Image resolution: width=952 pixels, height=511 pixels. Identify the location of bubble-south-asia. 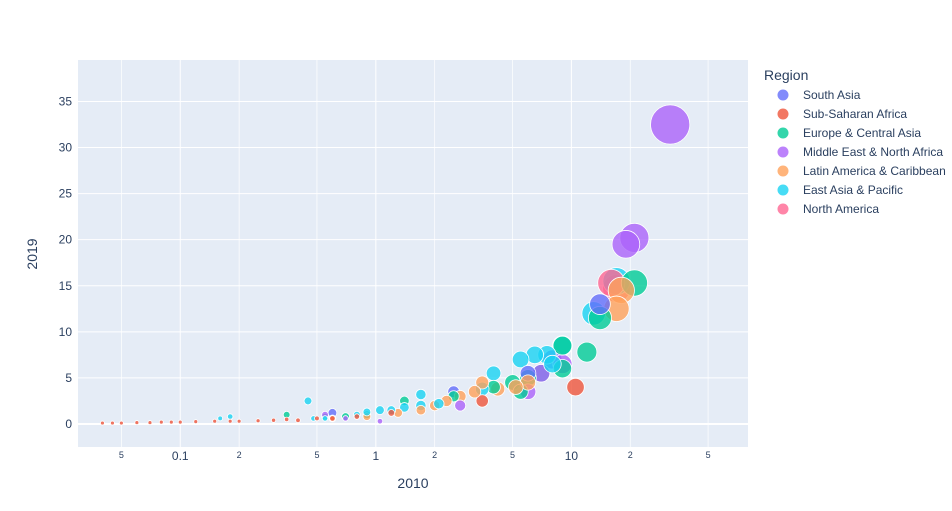
(600, 304).